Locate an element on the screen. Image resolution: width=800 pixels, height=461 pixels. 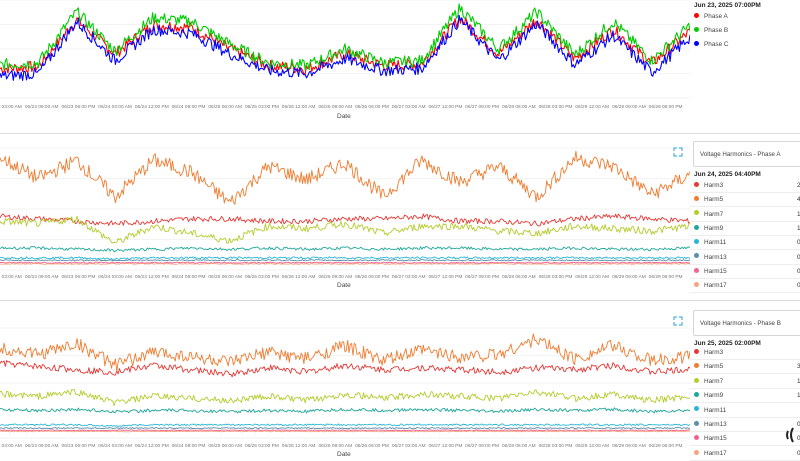
series-line-harm17 is located at coordinates (345, 431).